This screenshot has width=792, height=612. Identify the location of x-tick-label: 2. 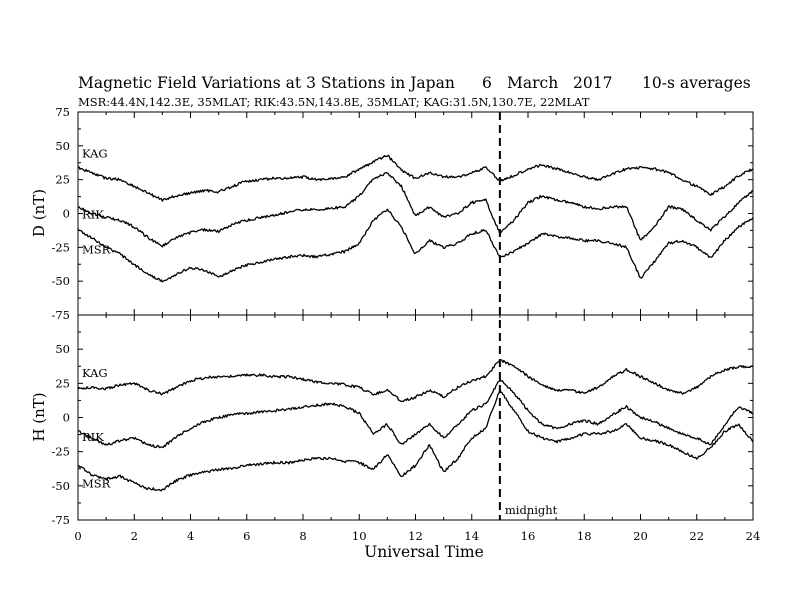
(134, 536).